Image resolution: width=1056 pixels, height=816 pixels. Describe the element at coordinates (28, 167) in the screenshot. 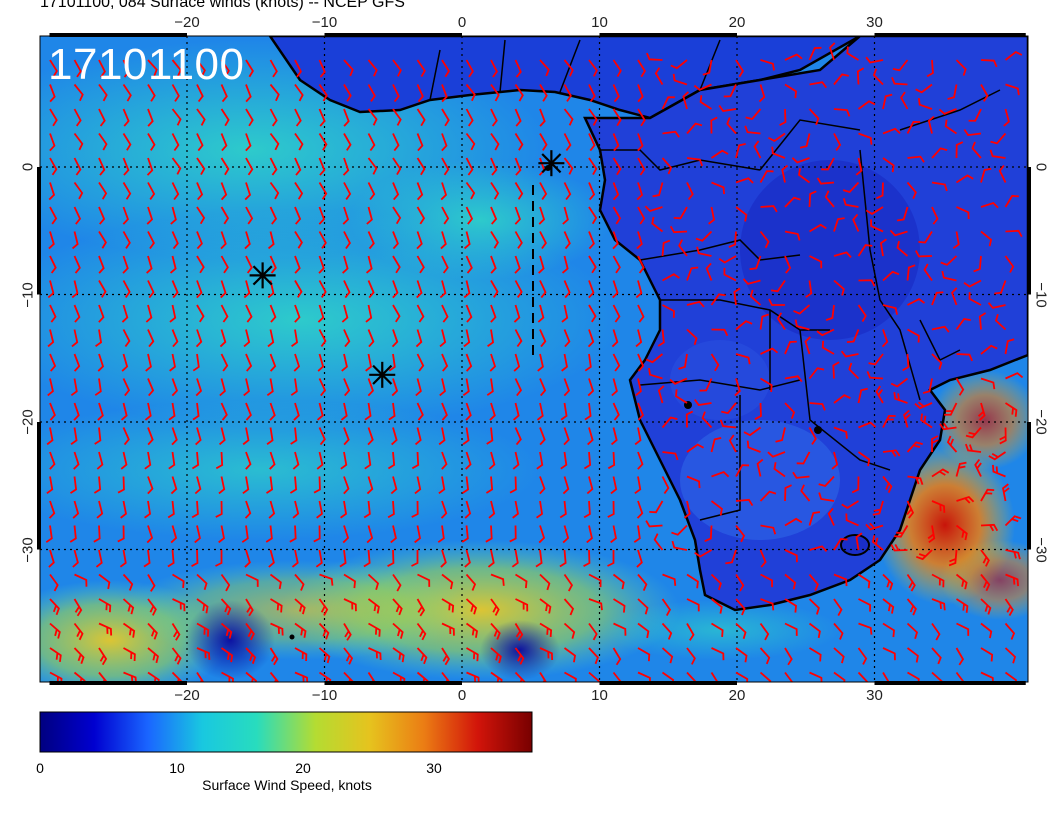

I see `lat-tick-label: 0` at that location.